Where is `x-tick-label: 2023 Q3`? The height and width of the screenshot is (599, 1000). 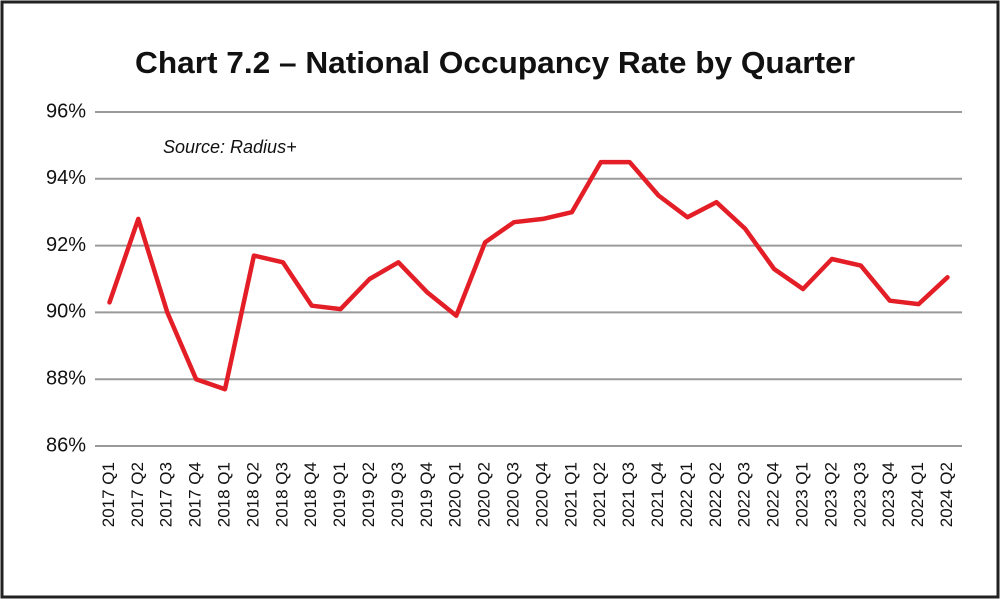
x-tick-label: 2023 Q3 is located at coordinates (859, 494).